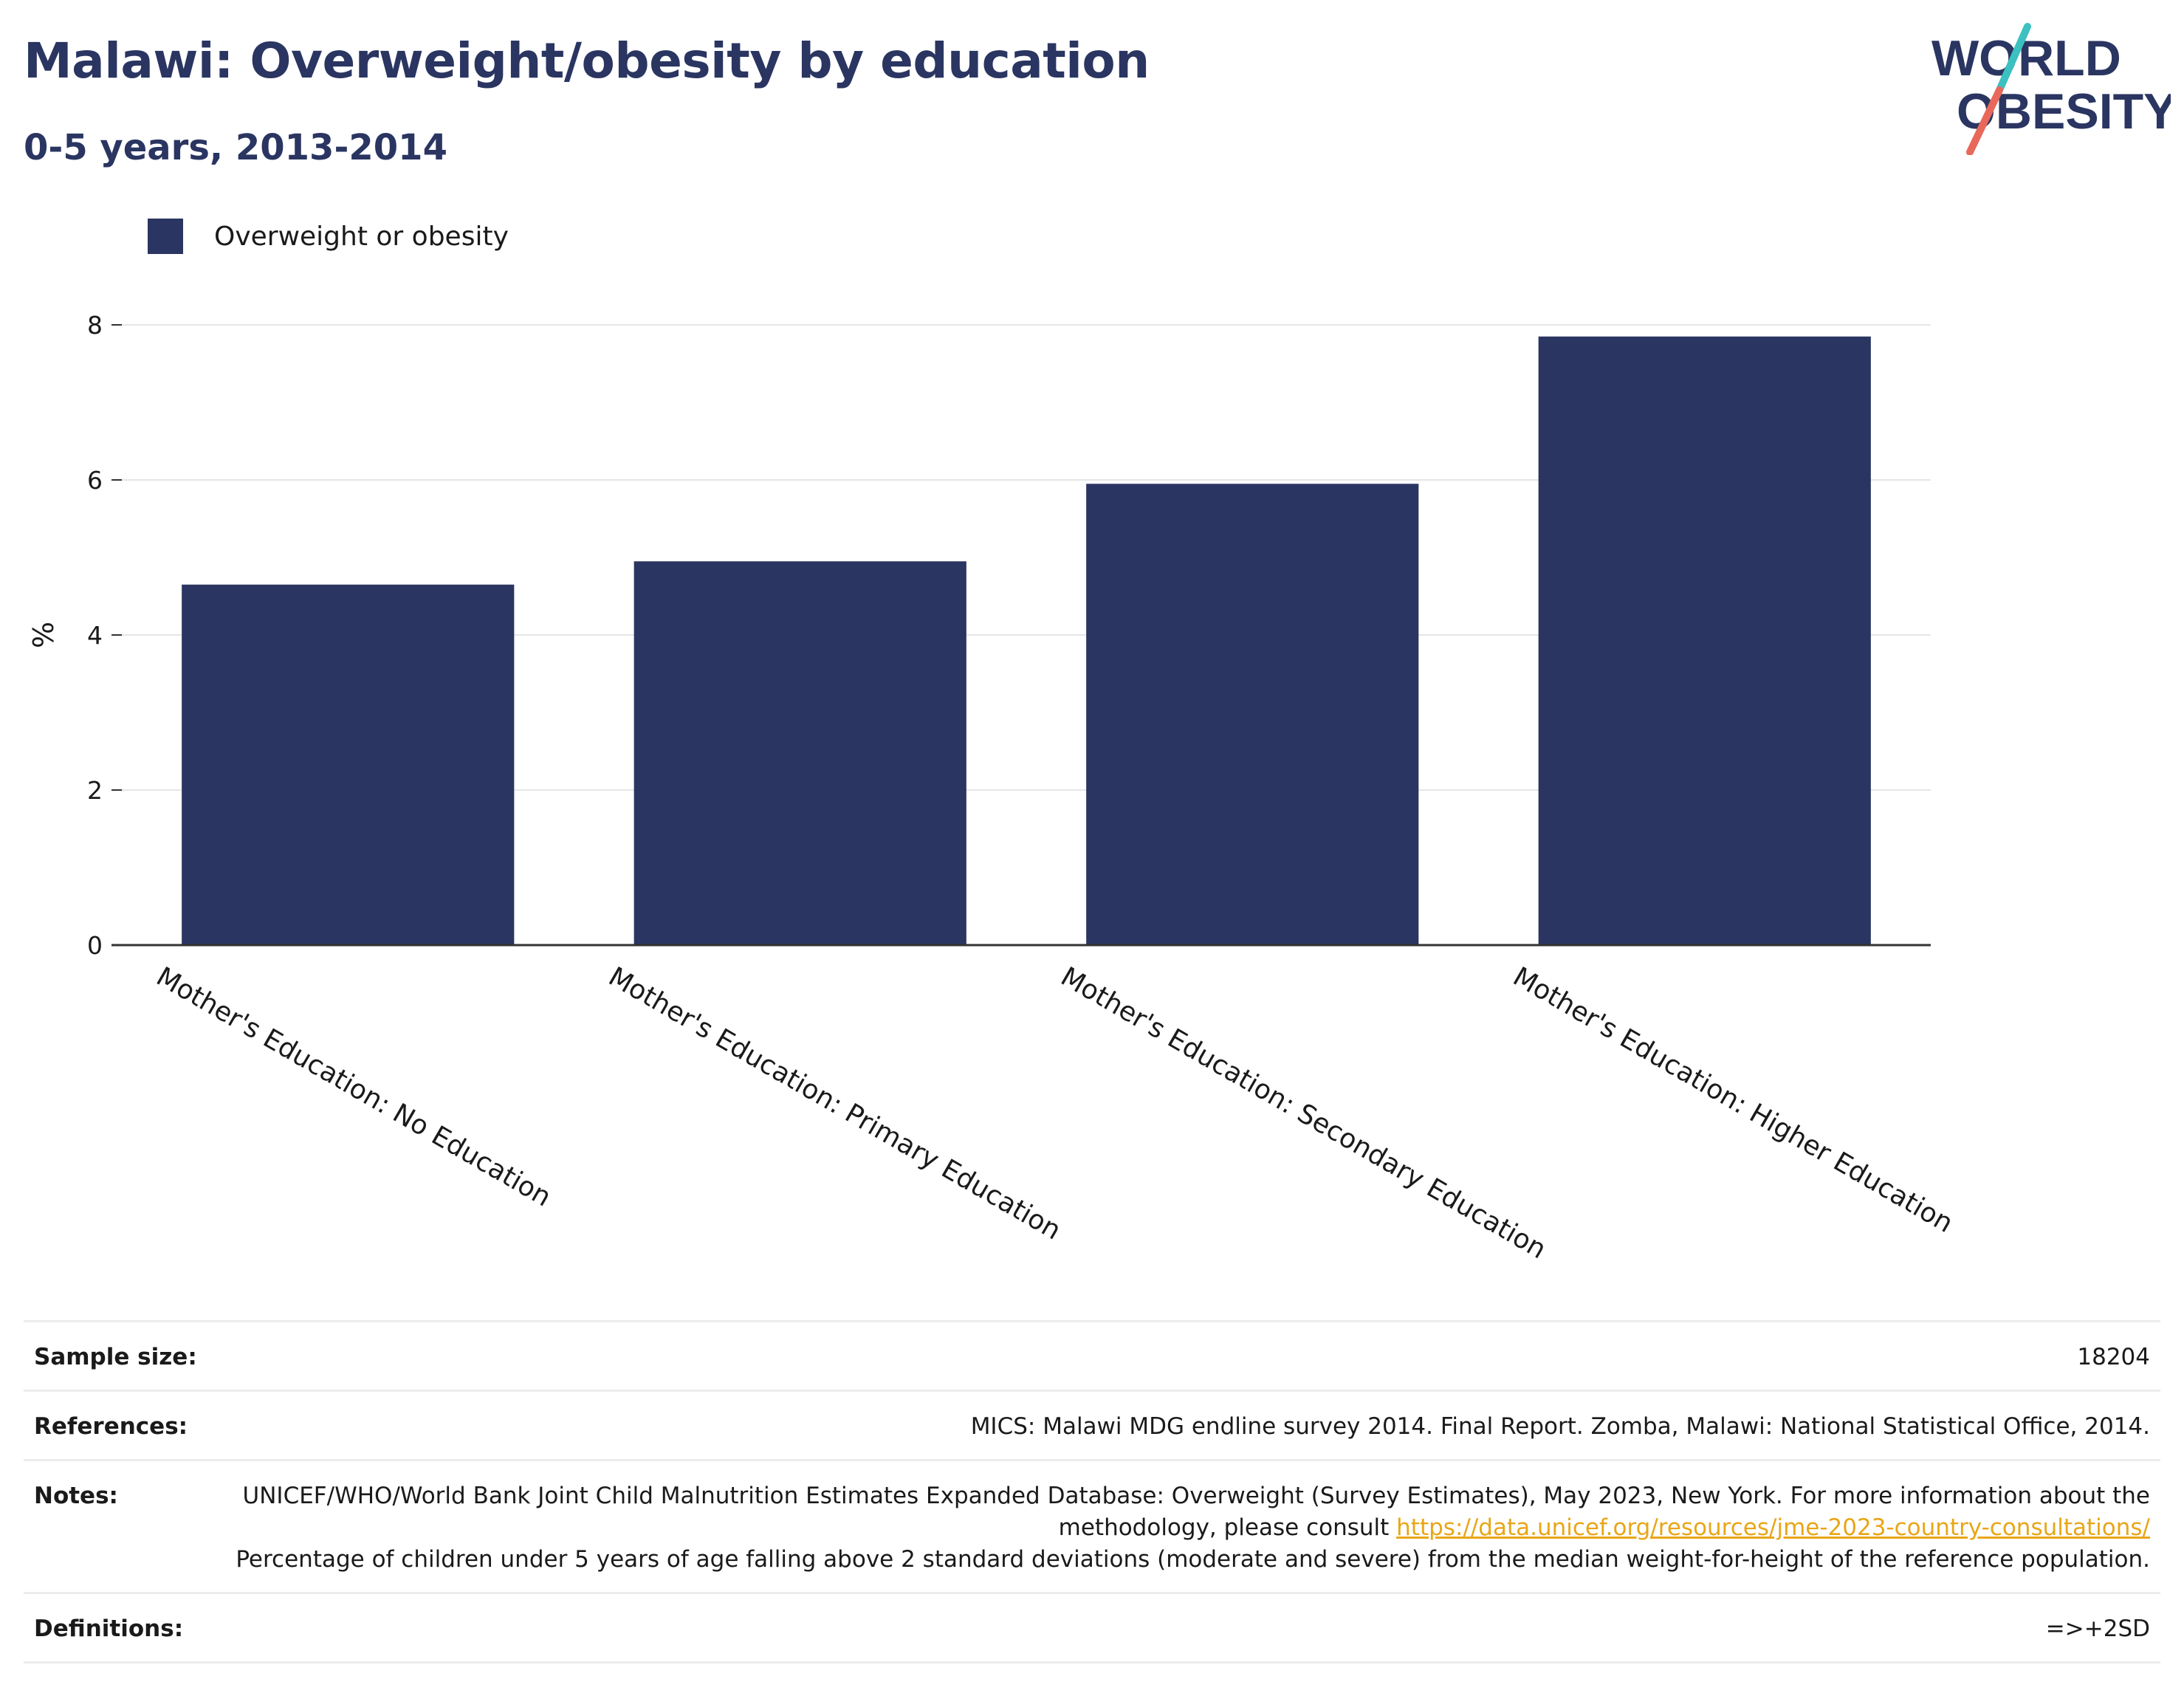 This screenshot has width=2184, height=1696. Describe the element at coordinates (1985, 121) in the screenshot. I see `logo-slash-bottom` at that location.